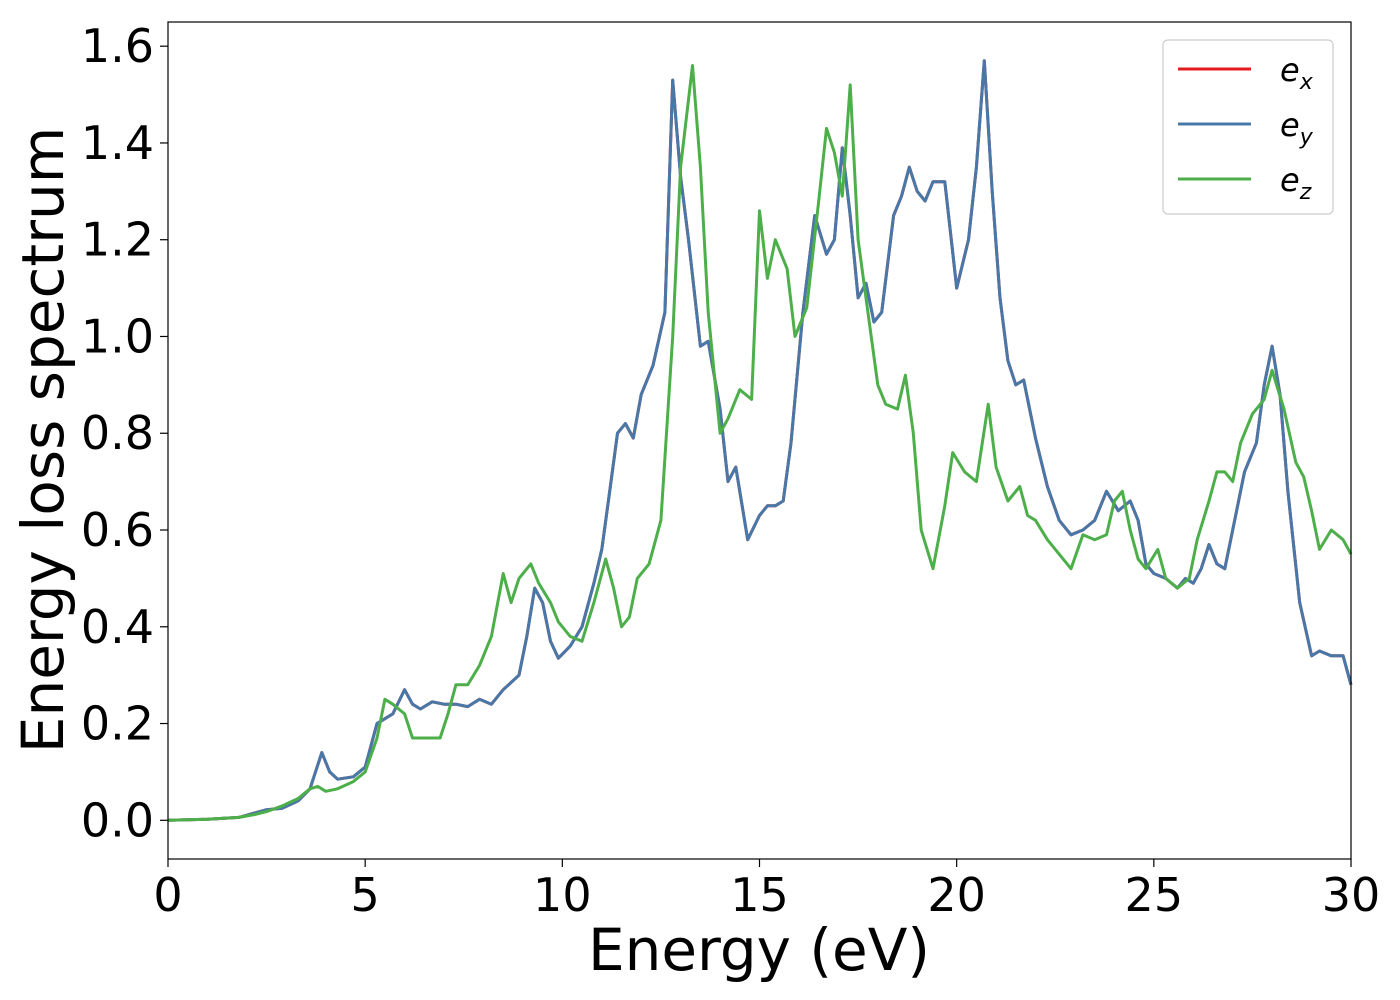 This screenshot has width=1400, height=1000. I want to click on y-tick-label: 0.6, so click(117, 530).